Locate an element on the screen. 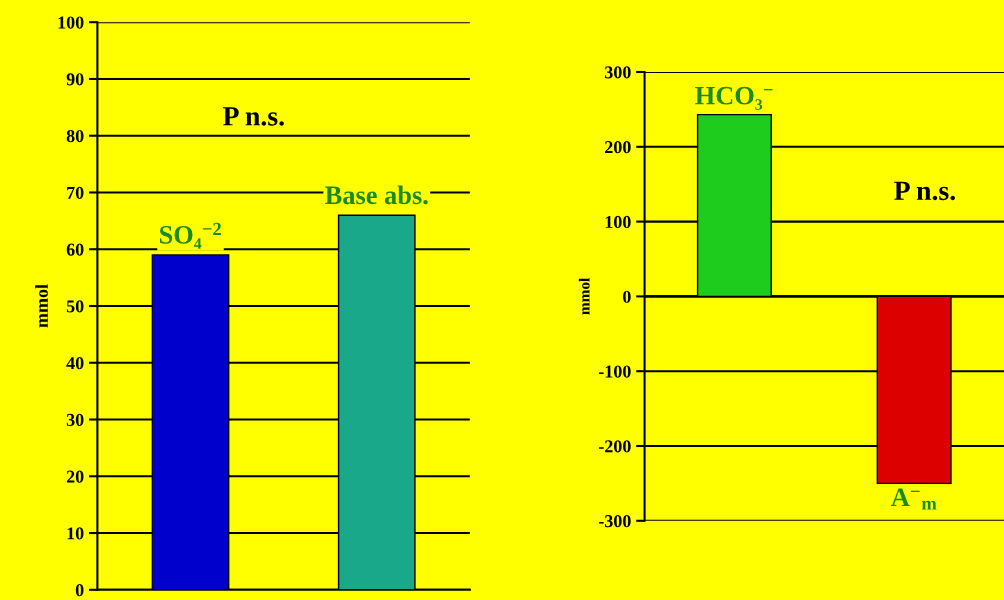  y-tick-label: 30 is located at coordinates (75, 419).